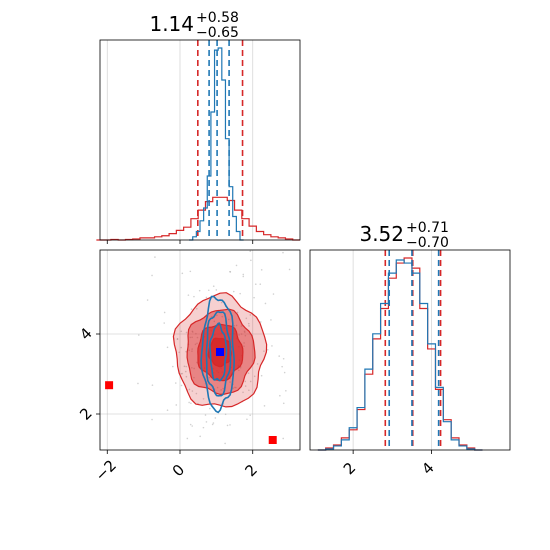  Describe the element at coordinates (171, 24) in the screenshot. I see `title-value: 1.14` at that location.